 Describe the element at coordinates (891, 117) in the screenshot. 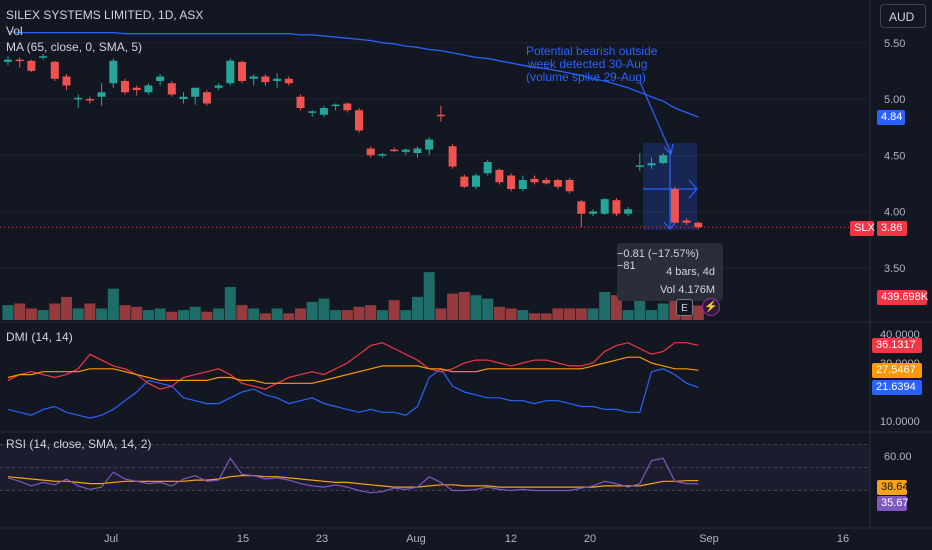

I see `ma-value-badge: 4.84` at that location.